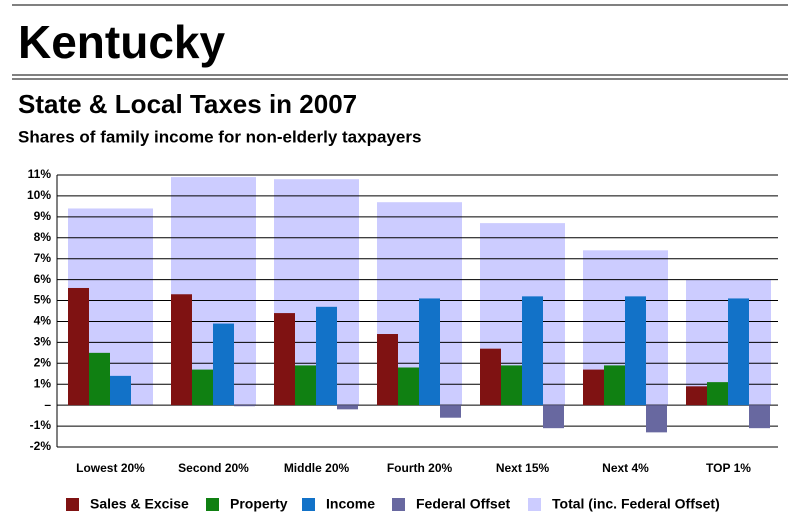  Describe the element at coordinates (259, 504) in the screenshot. I see `legend-label: Property` at that location.